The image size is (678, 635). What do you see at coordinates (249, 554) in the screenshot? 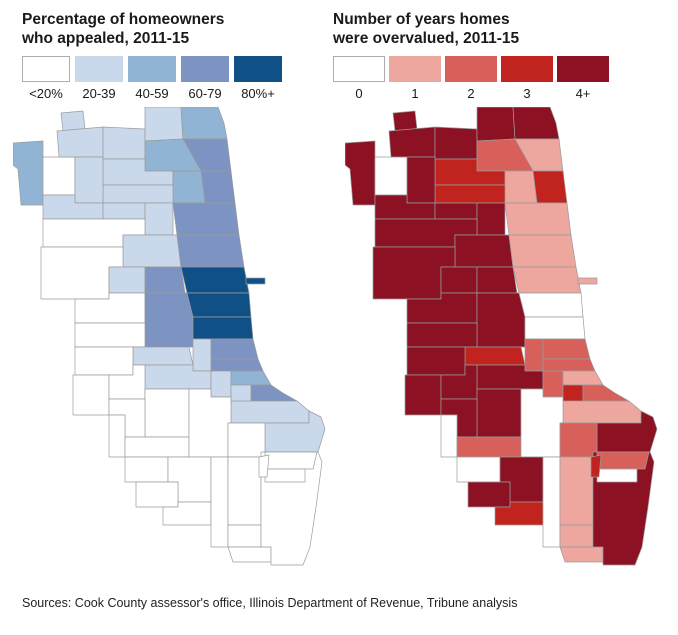
I see `region-riverdale` at bounding box center [249, 554].